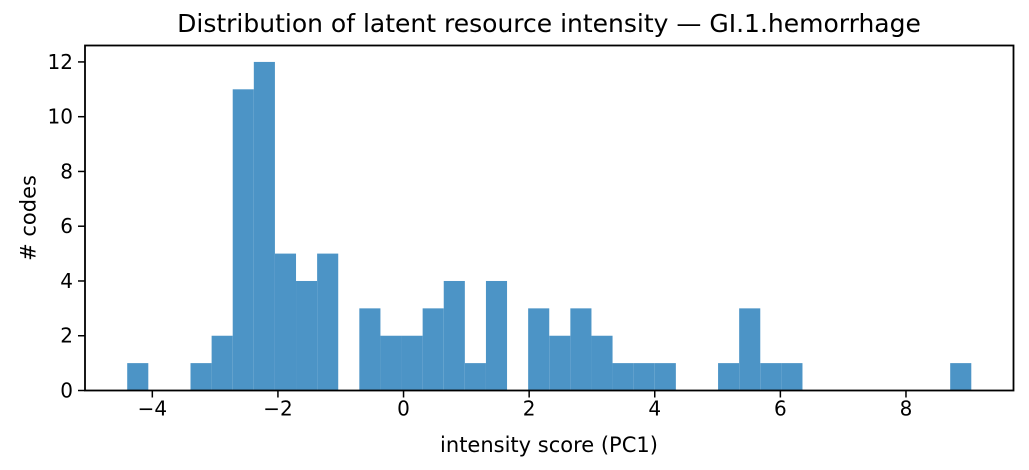 Image resolution: width=1029 pixels, height=470 pixels. What do you see at coordinates (549, 445) in the screenshot?
I see `x-axis-label: intensity score (PC1)` at bounding box center [549, 445].